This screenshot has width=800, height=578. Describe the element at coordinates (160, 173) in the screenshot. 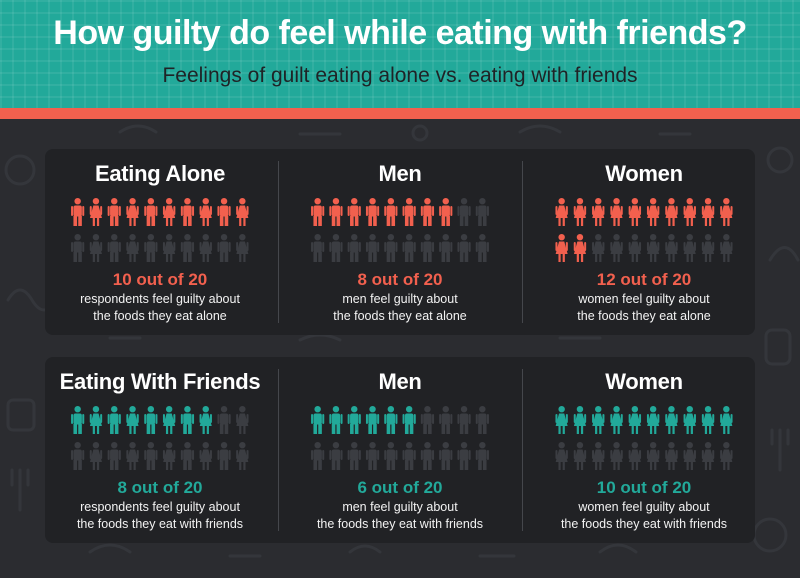

I see `column-title: Eating Alone` at that location.